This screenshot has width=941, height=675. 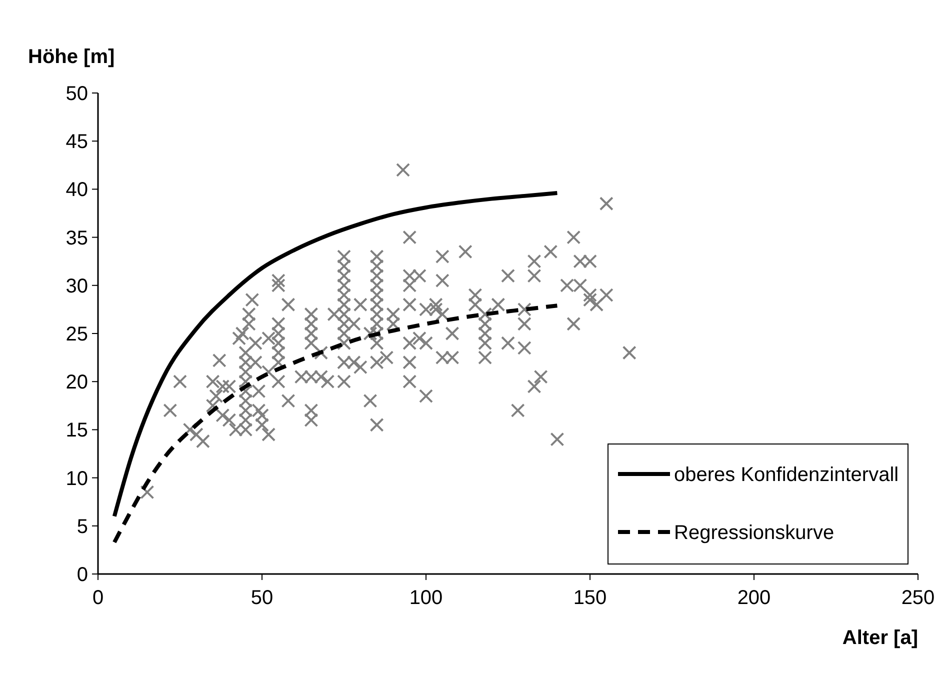 What do you see at coordinates (82, 527) in the screenshot?
I see `y-tick-label: 5` at bounding box center [82, 527].